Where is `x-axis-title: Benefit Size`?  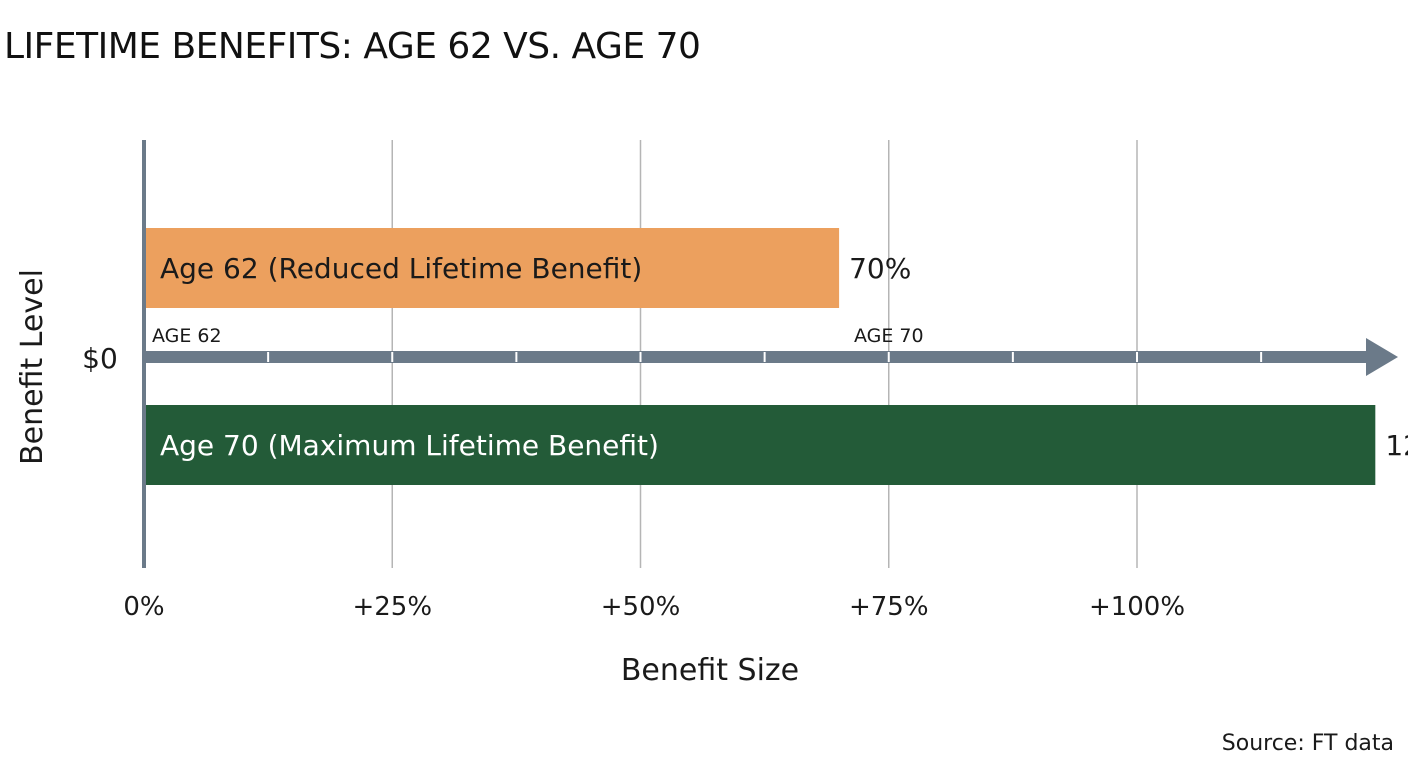 x-axis-title: Benefit Size is located at coordinates (710, 670).